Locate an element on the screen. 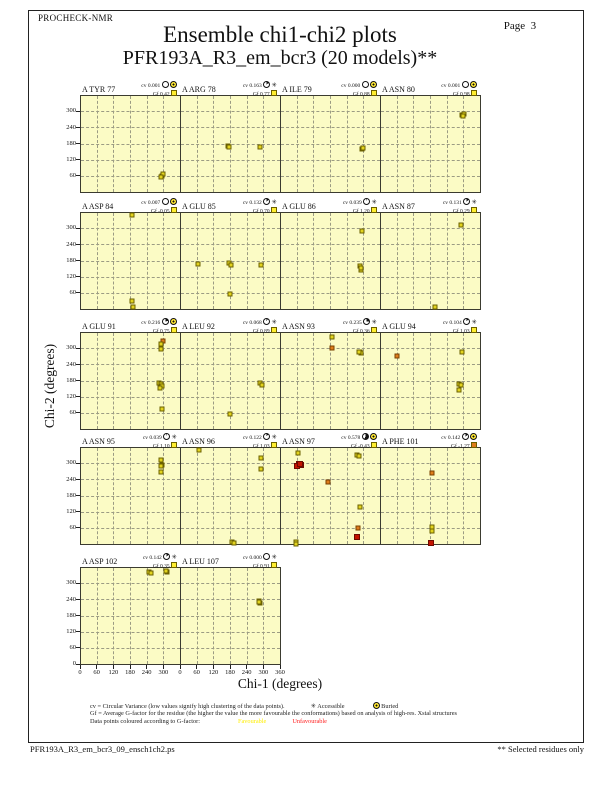 The height and width of the screenshot is (792, 612). x-tick-label: 120 is located at coordinates (113, 672).